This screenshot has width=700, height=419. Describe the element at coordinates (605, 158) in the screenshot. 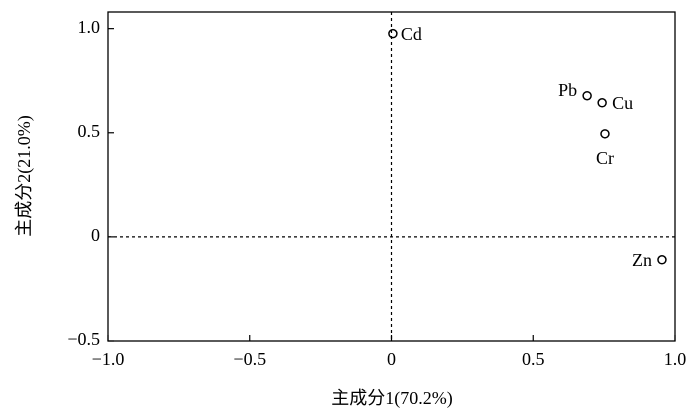

I see `point-label: Cr` at that location.